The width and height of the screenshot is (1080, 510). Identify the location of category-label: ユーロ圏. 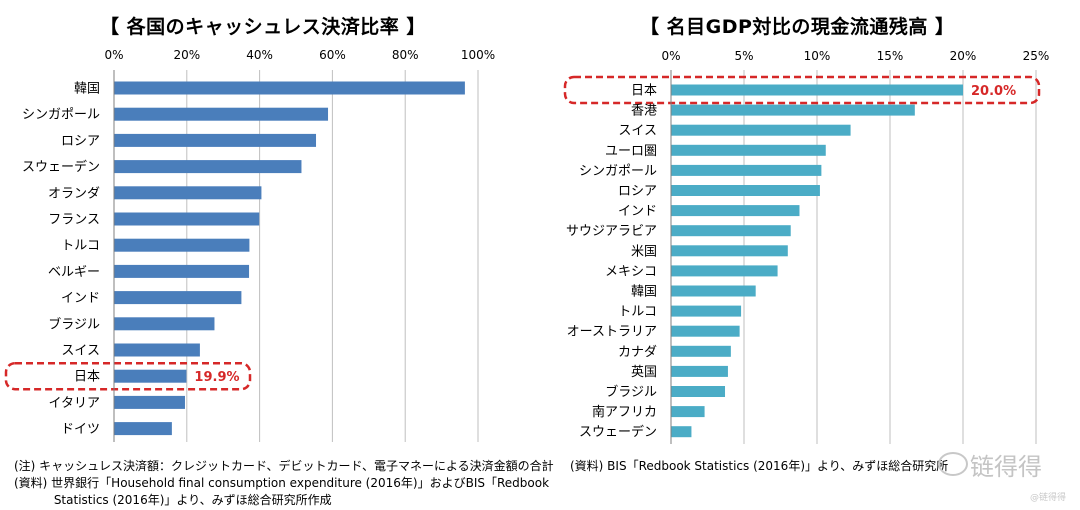
(631, 151).